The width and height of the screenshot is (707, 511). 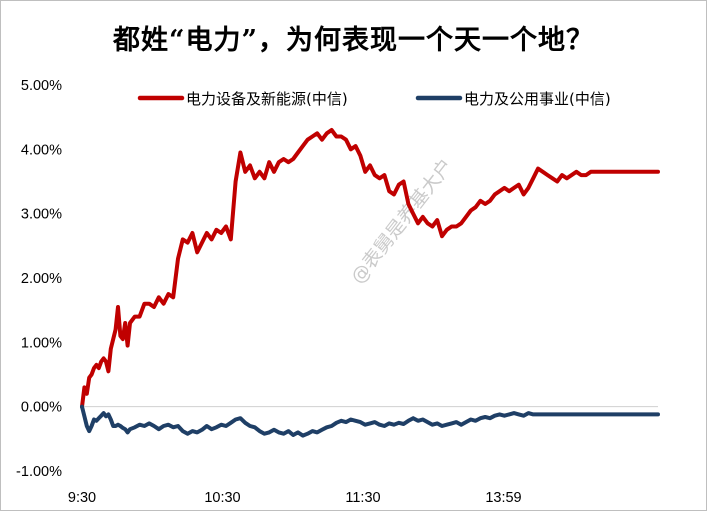 I want to click on y-tick-label: -1.00%, so click(x=39, y=472).